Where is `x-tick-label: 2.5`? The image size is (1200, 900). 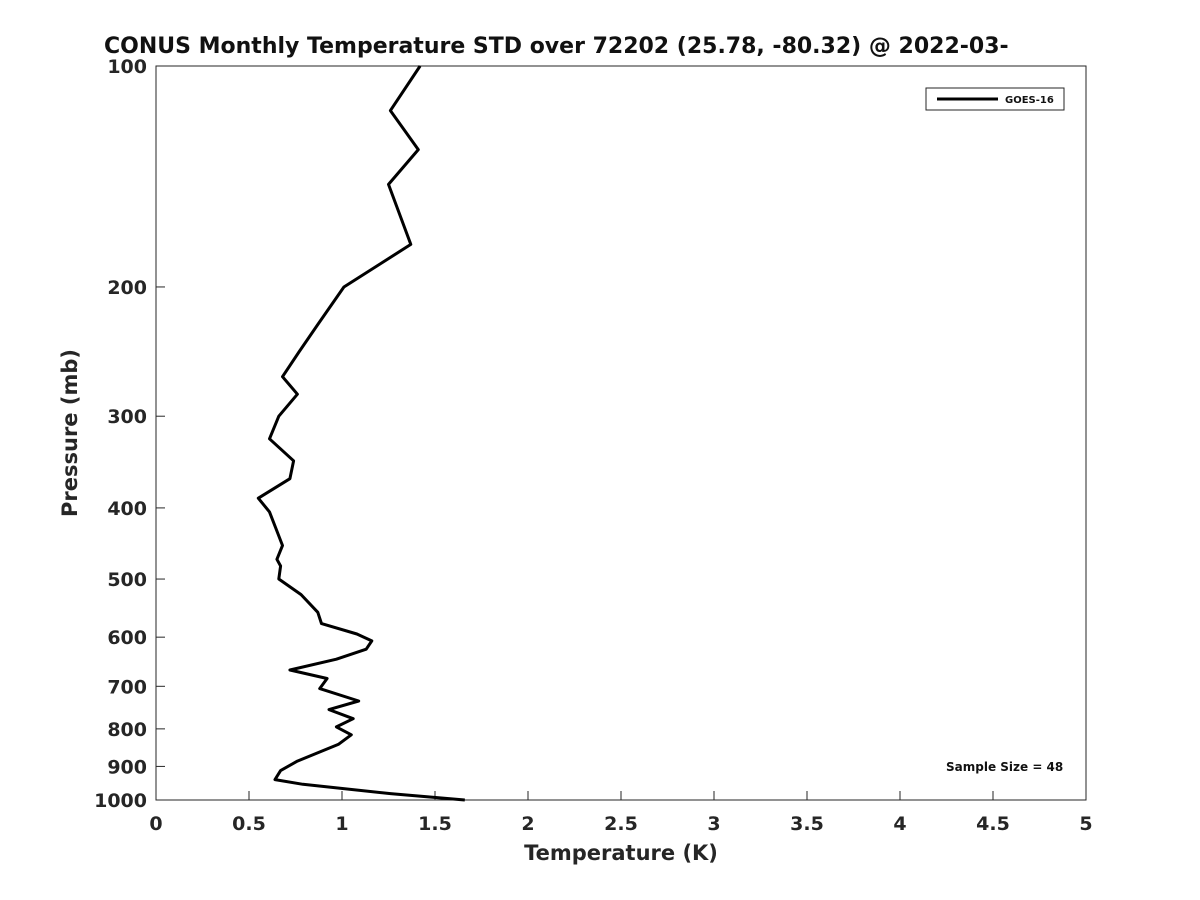
x-tick-label: 2.5 is located at coordinates (621, 824).